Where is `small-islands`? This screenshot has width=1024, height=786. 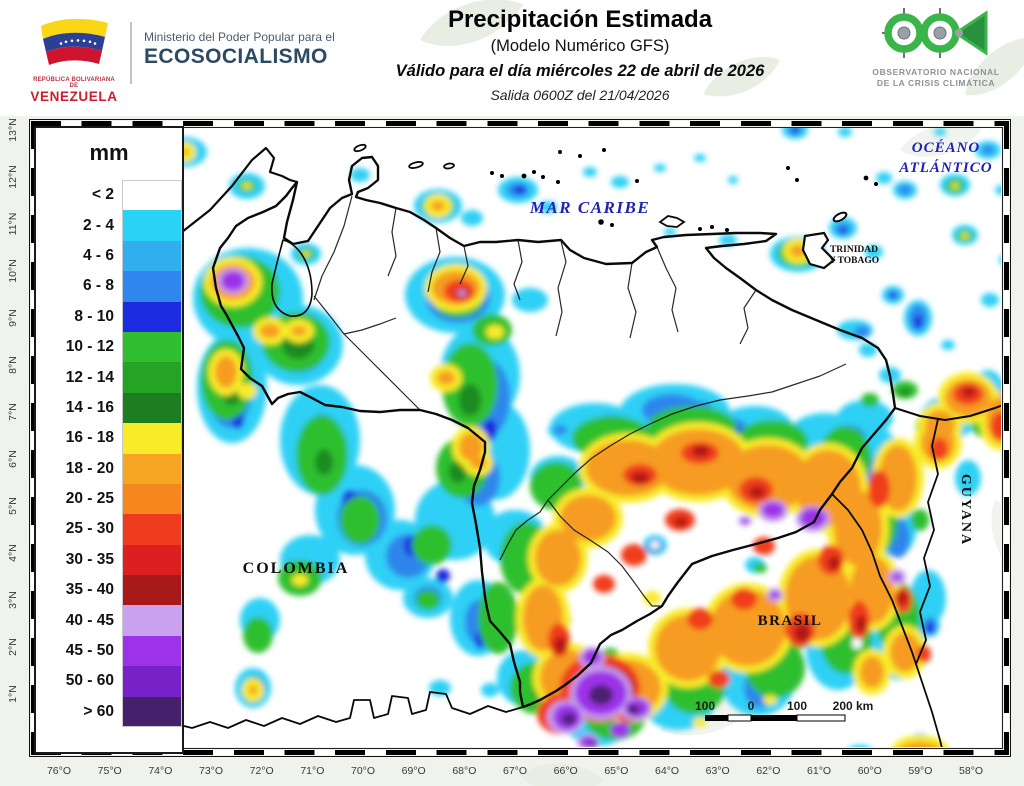 small-islands is located at coordinates (684, 190).